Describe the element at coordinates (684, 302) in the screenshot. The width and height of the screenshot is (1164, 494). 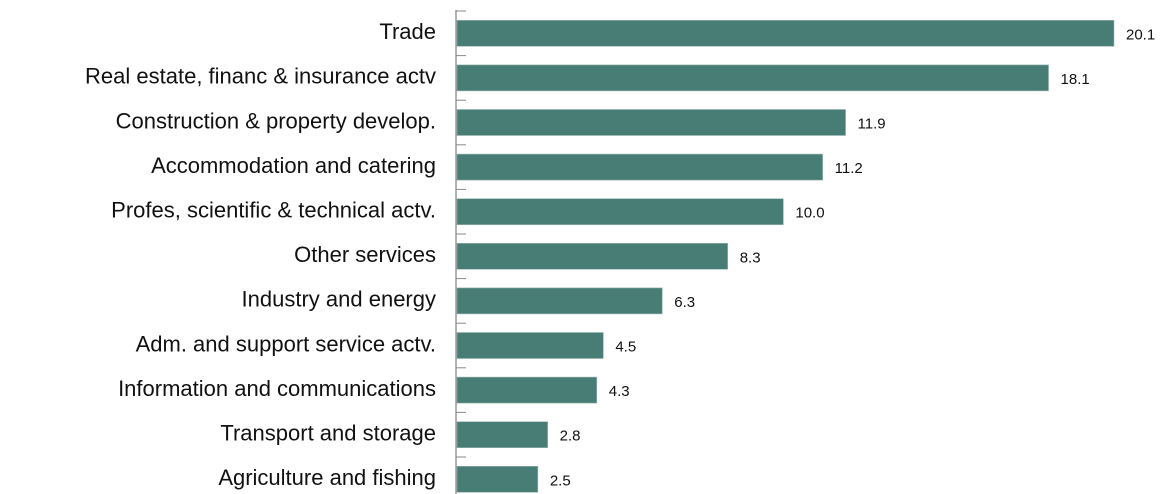
I see `data-label: 6.3` at that location.